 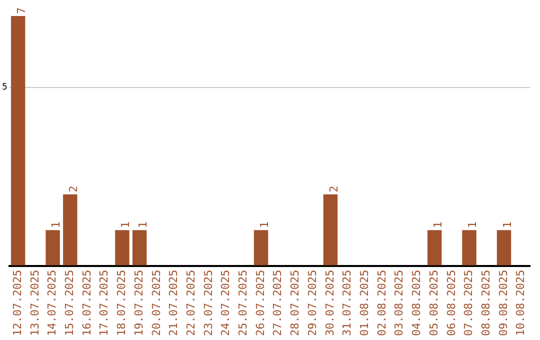 I want to click on x-tick-label: 03.08.2025, so click(x=399, y=303).